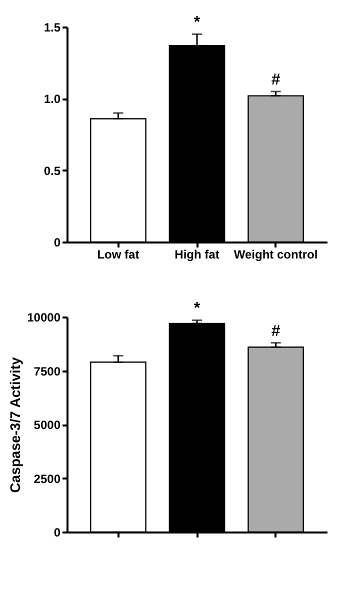 The width and height of the screenshot is (361, 606). Describe the element at coordinates (47, 371) in the screenshot. I see `y-tick-label: 7500` at that location.